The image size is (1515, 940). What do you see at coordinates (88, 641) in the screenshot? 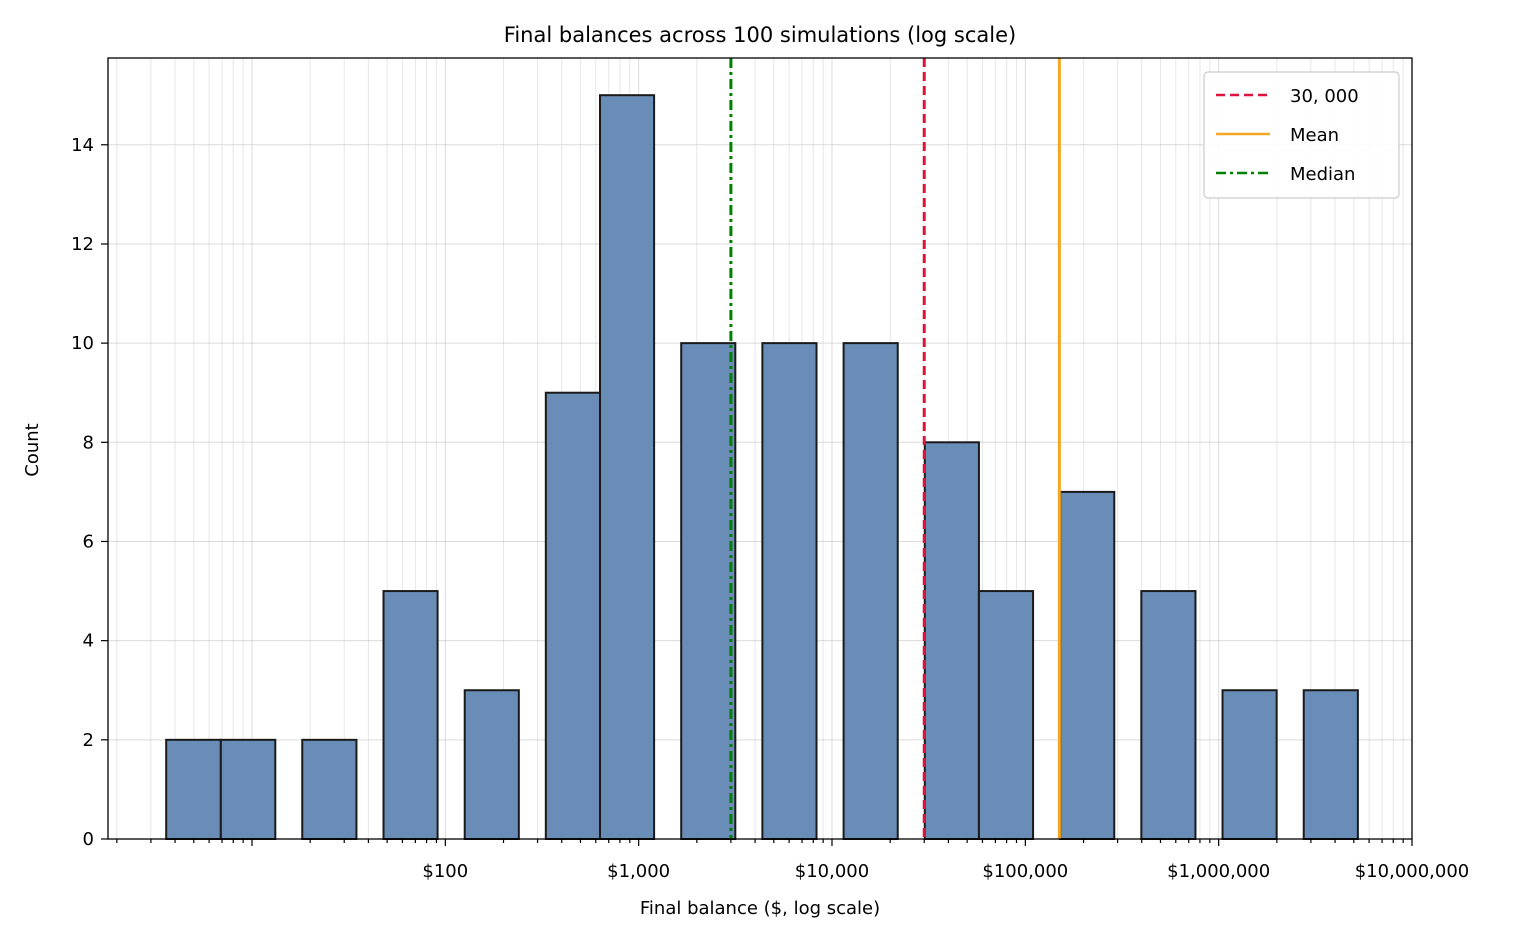
I see `y-tick-label: 4` at bounding box center [88, 641].